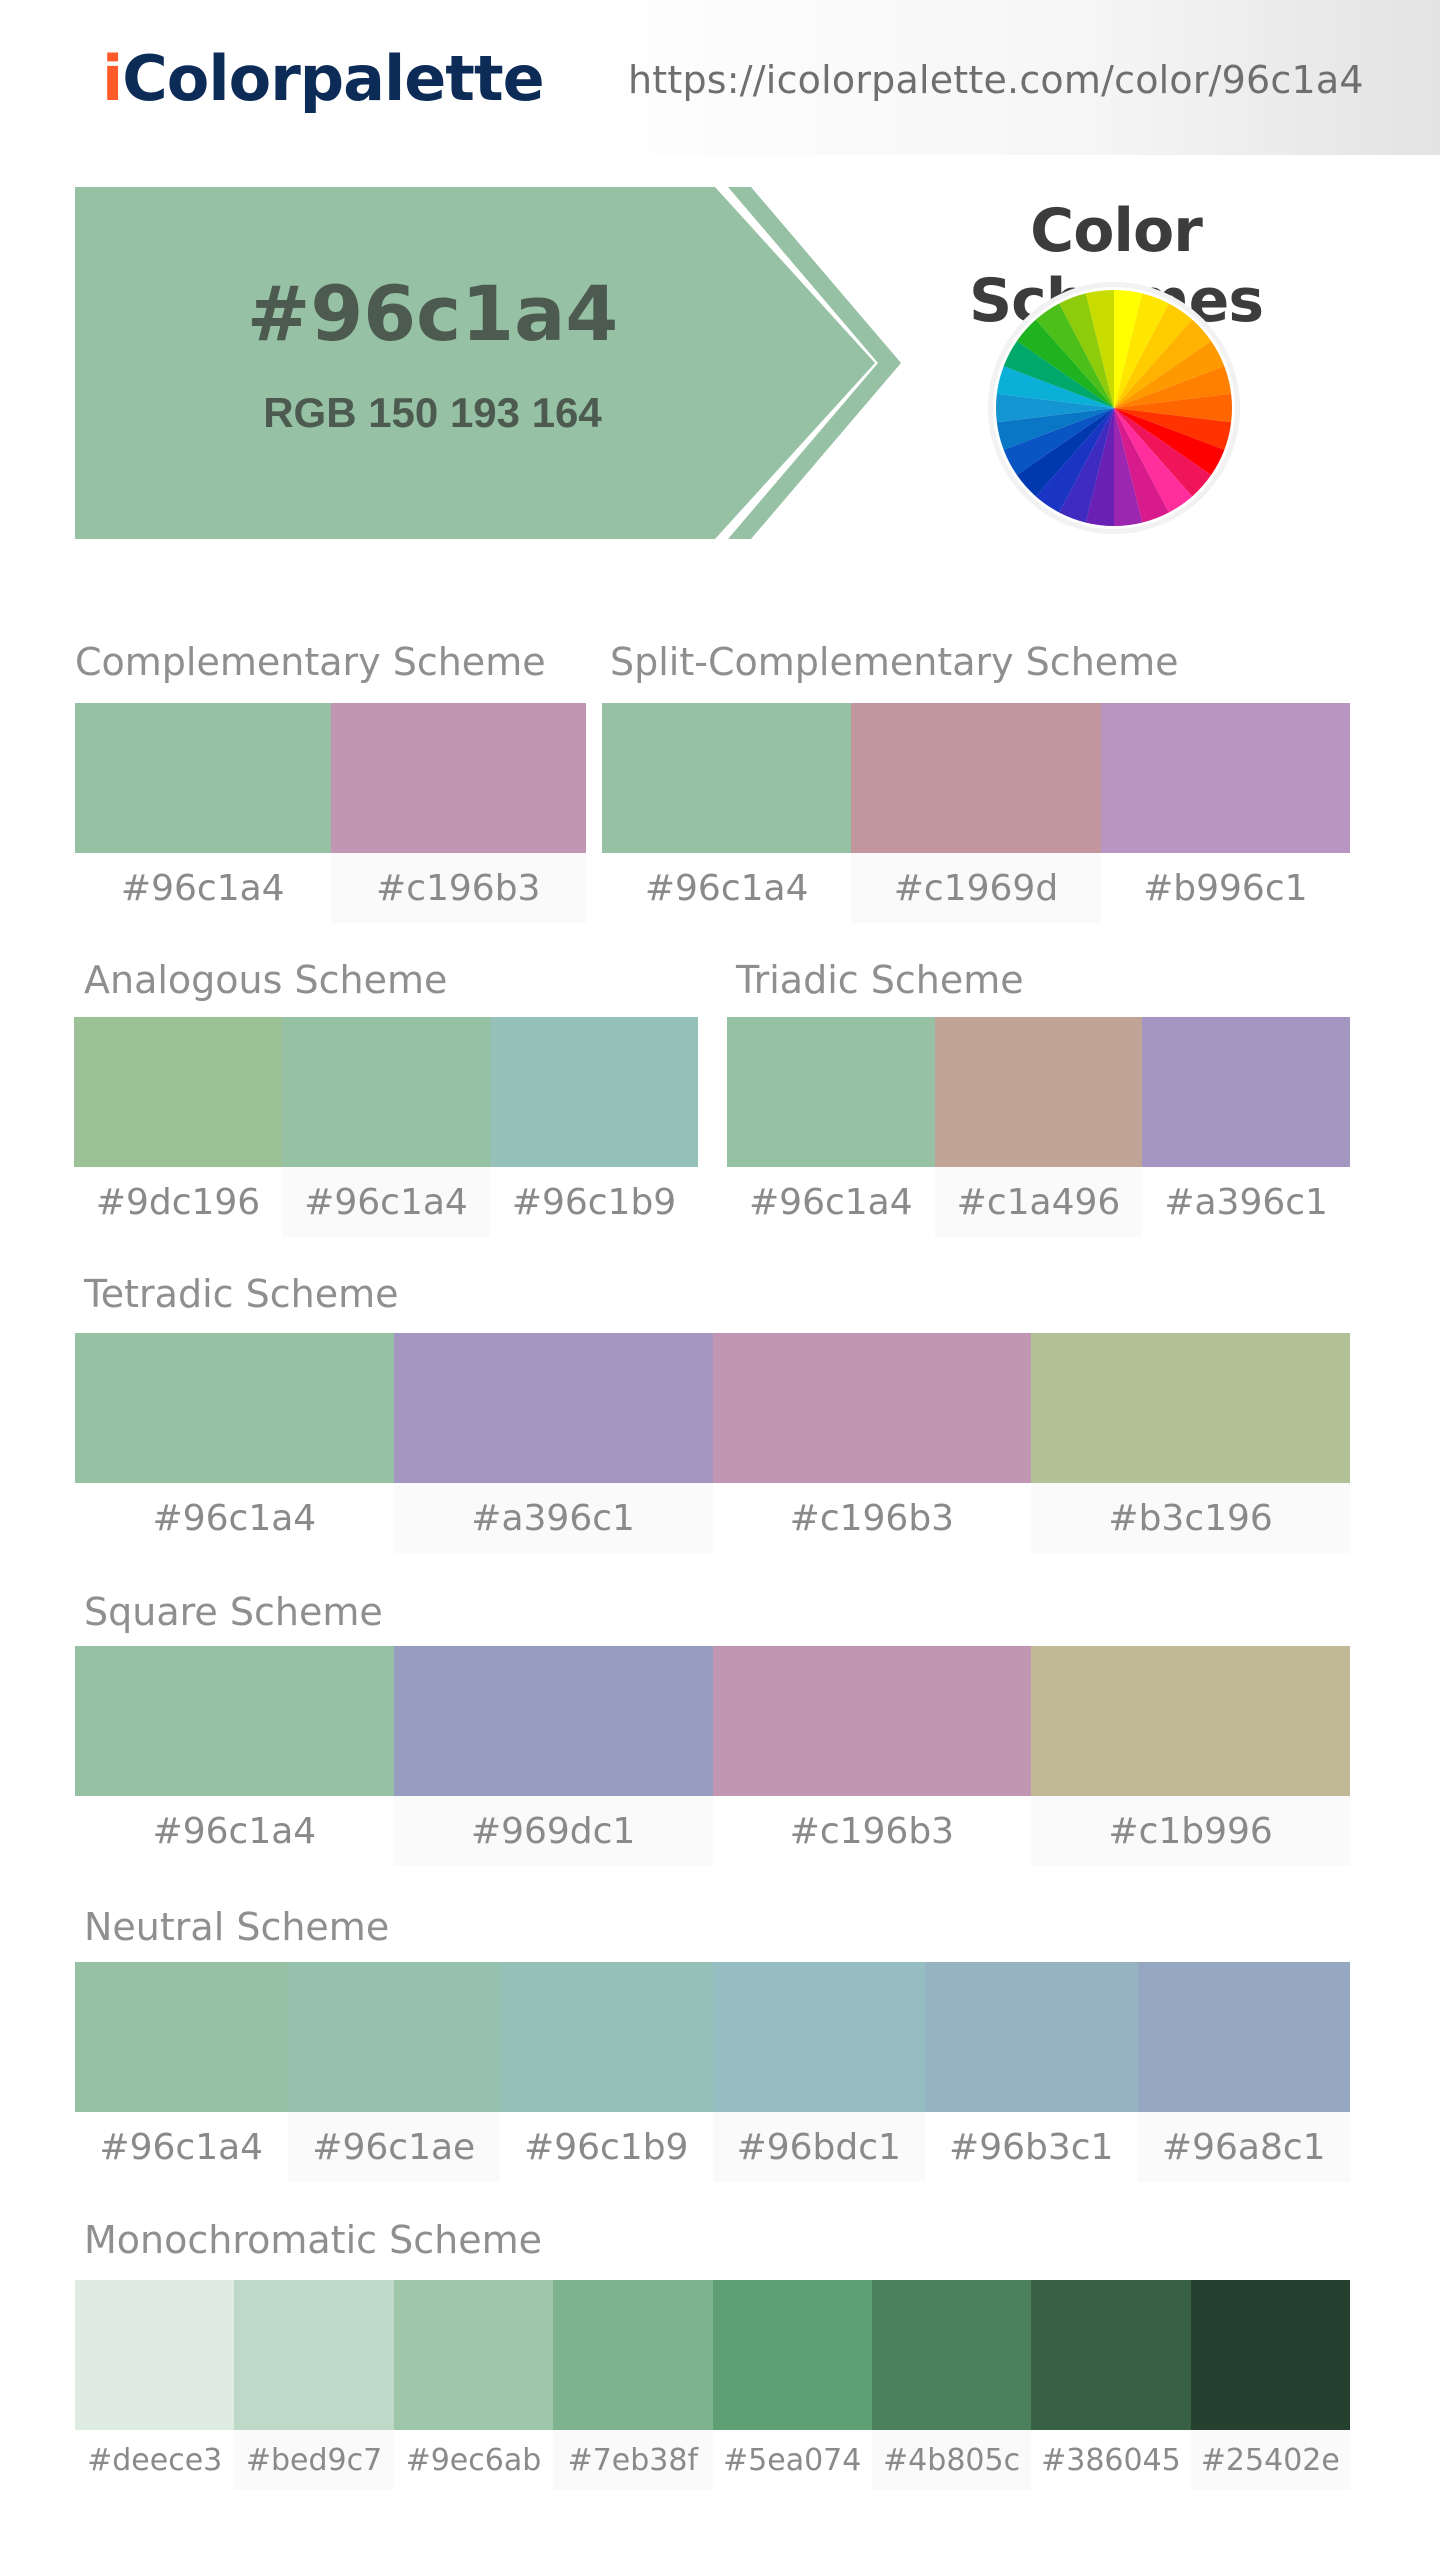 The image size is (1440, 2560). What do you see at coordinates (1243, 2147) in the screenshot?
I see `swatch-hex-label: #96a8c1` at bounding box center [1243, 2147].